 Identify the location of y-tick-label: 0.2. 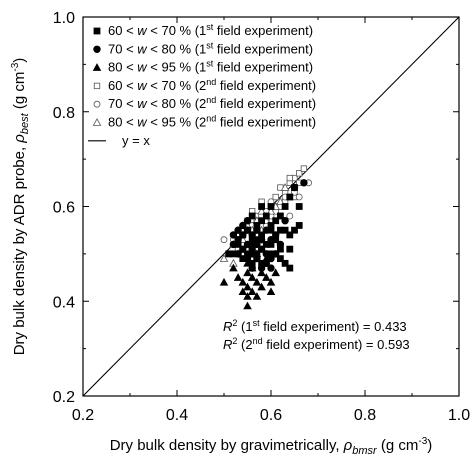
(64, 397).